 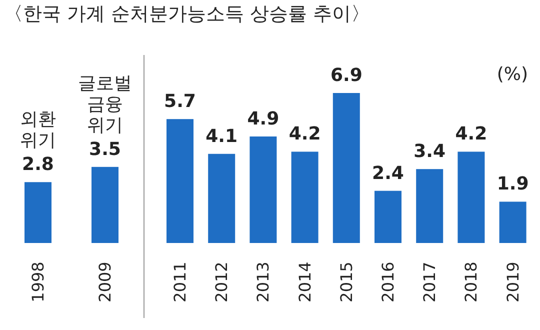 I want to click on data-label: 2.4, so click(x=388, y=173).